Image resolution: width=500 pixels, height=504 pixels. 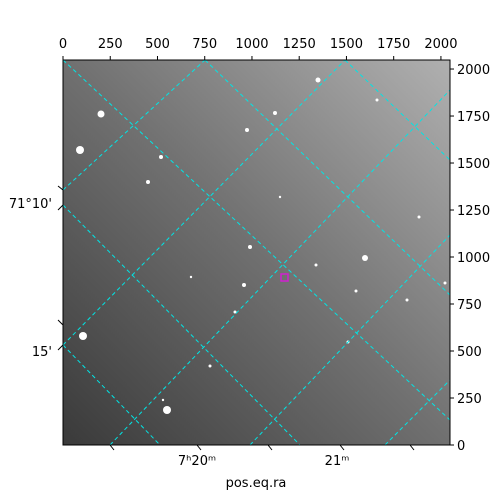 I want to click on dec-tick-label: 15', so click(x=42, y=352).